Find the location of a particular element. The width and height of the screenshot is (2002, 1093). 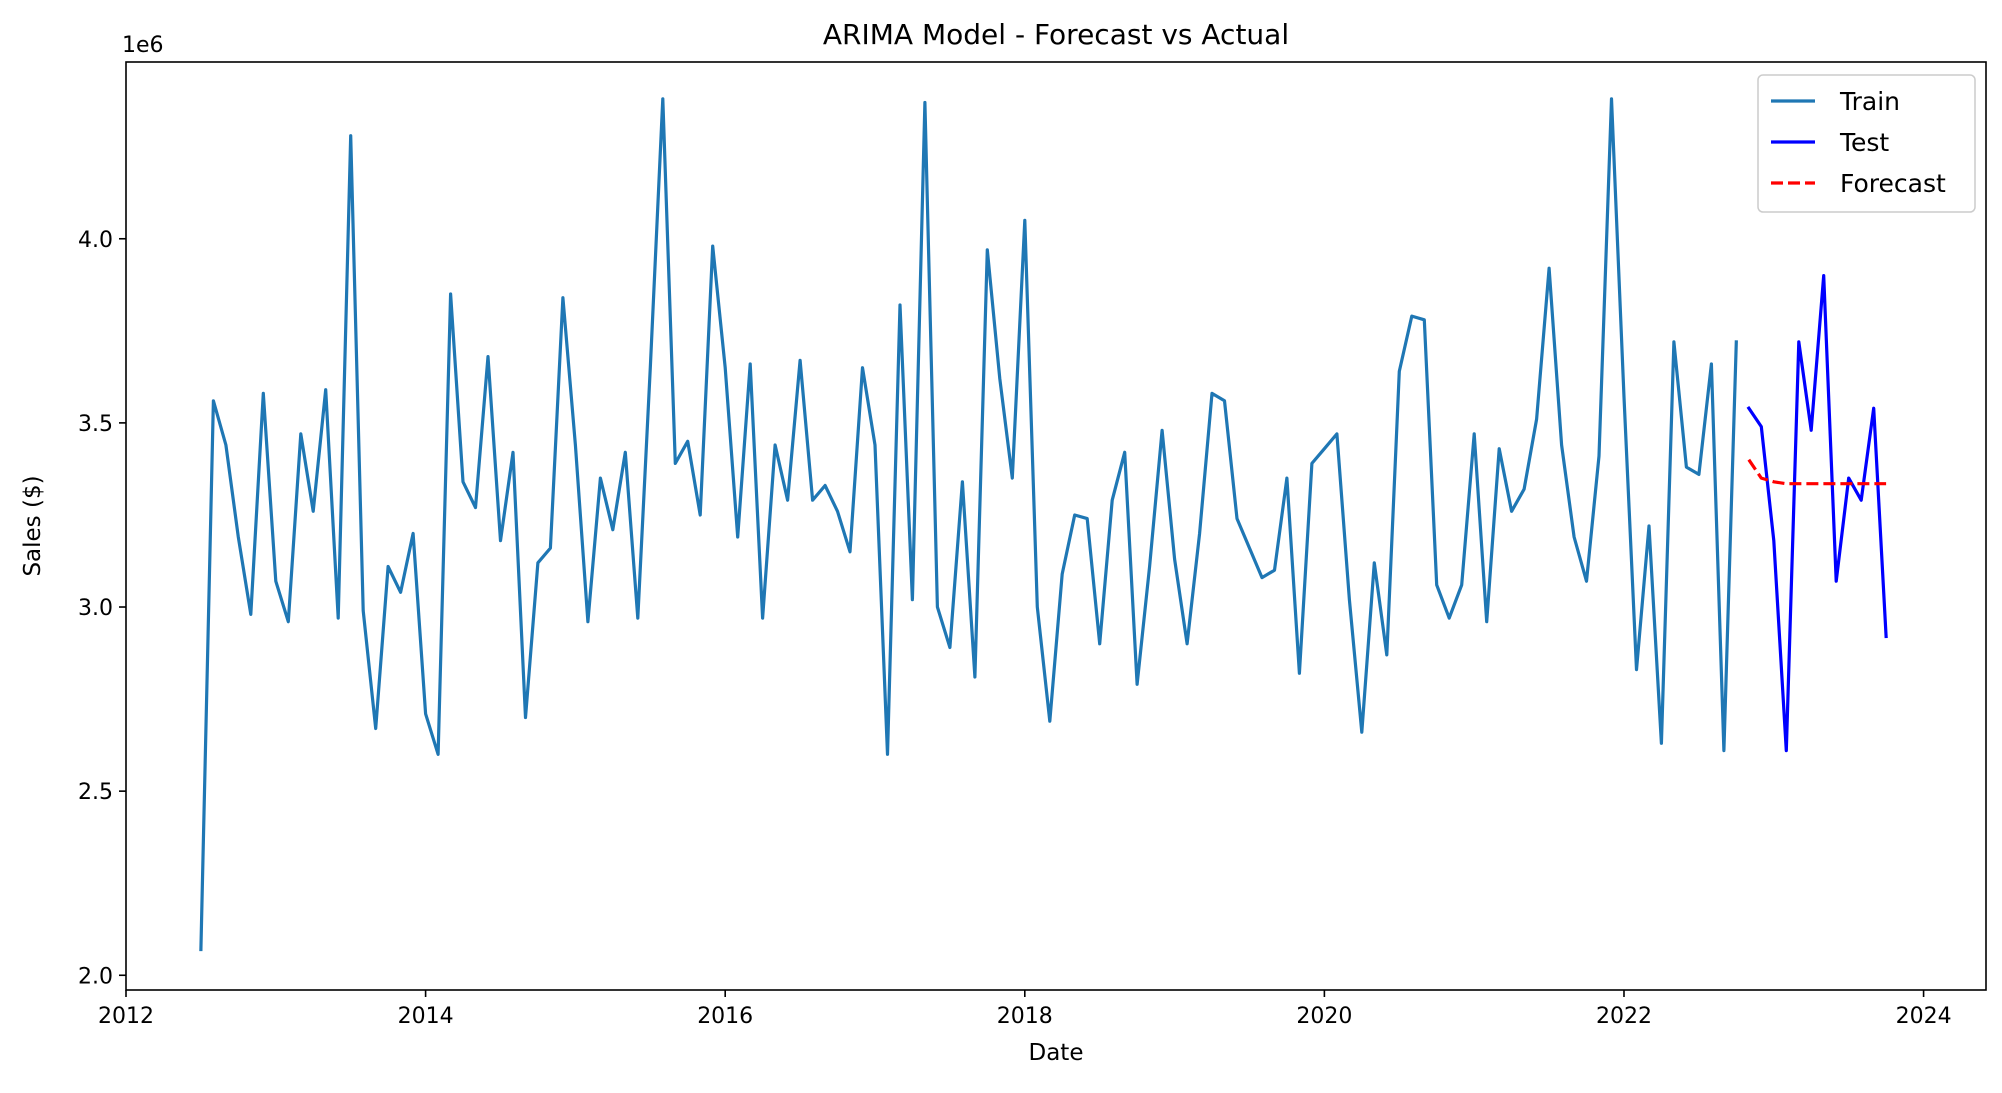

y-axis-label: Sales ($) is located at coordinates (33, 525).